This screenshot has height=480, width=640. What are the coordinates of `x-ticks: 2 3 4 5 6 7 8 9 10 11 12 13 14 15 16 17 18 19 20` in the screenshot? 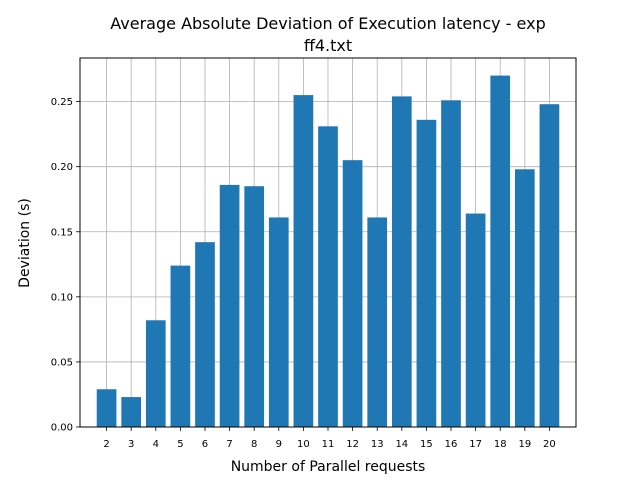 It's located at (329, 438).